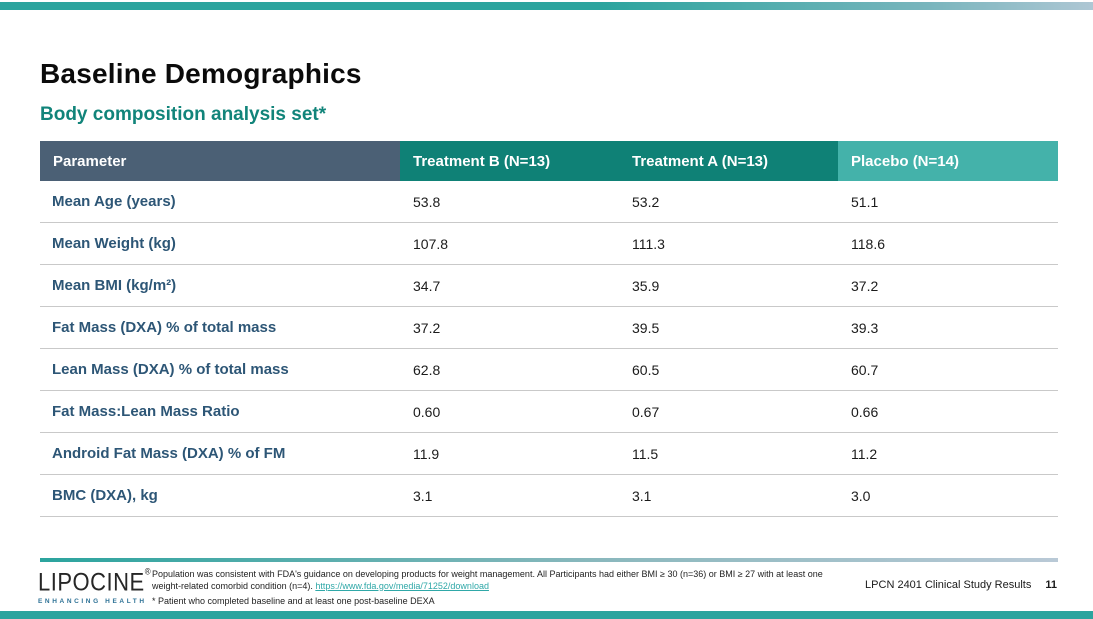 This screenshot has height=619, width=1093. I want to click on table-row: Fat Mass:Lean Mass Ratio 0.60 0.67 0.66, so click(549, 411).